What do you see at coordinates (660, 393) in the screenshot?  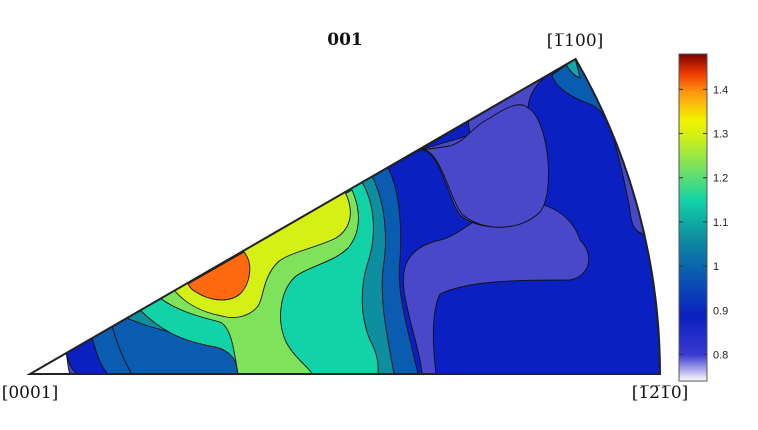 I see `corner-label-right: [1̅2̅1̅0]` at bounding box center [660, 393].